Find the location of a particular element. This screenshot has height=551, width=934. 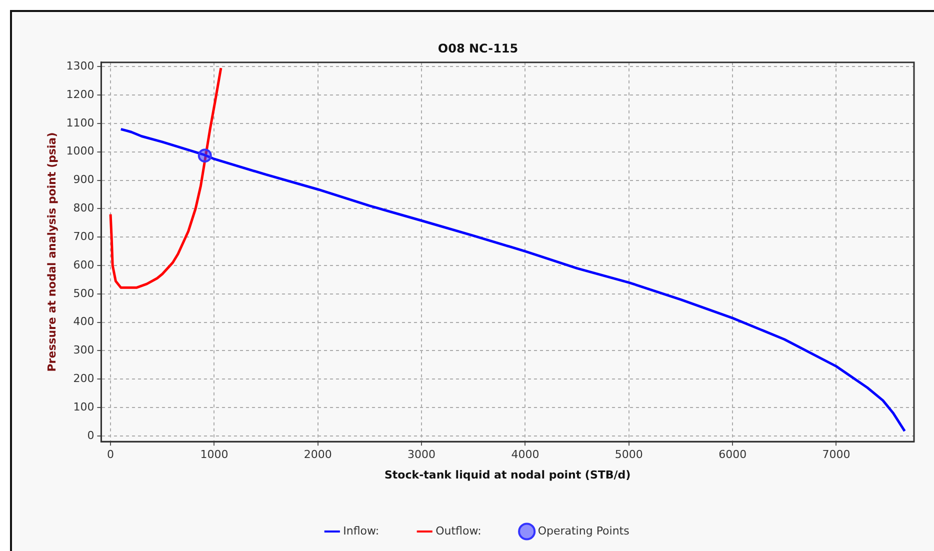

x-tick-label: 6000 is located at coordinates (732, 455).